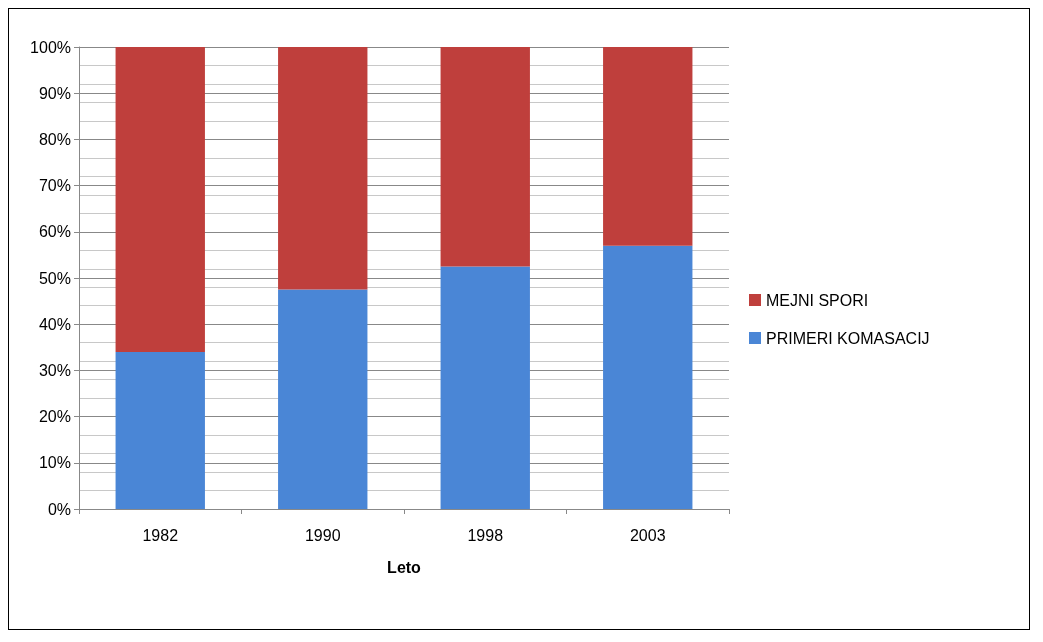  I want to click on y-tick-label: 60%, so click(54, 232).